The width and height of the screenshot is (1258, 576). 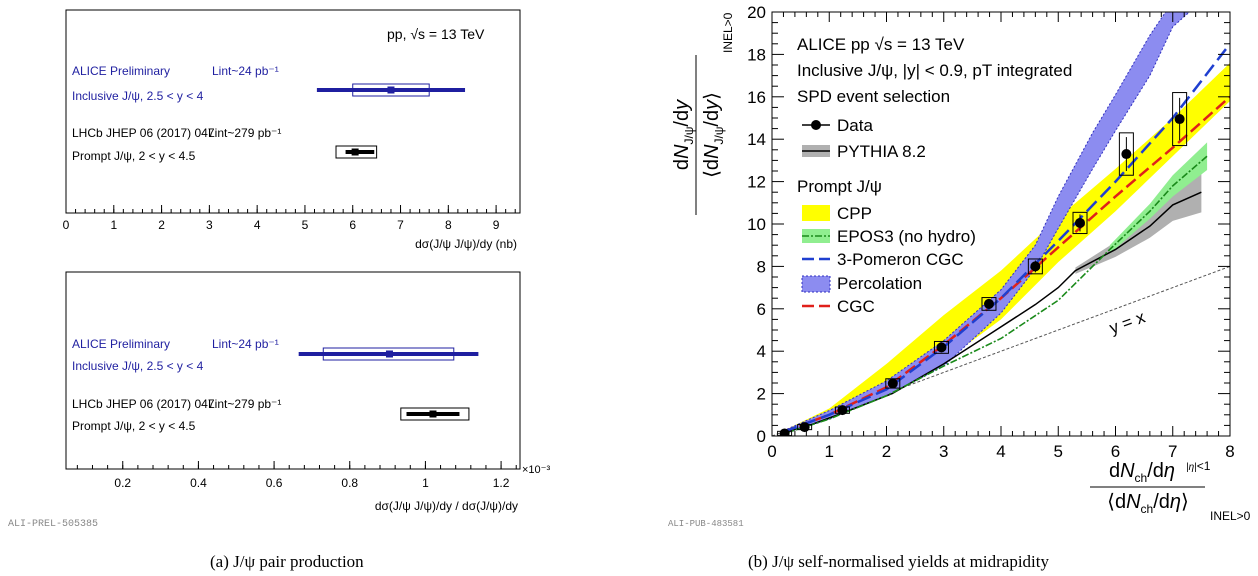 What do you see at coordinates (839, 186) in the screenshot?
I see `prompt-label: Prompt J/ψ` at bounding box center [839, 186].